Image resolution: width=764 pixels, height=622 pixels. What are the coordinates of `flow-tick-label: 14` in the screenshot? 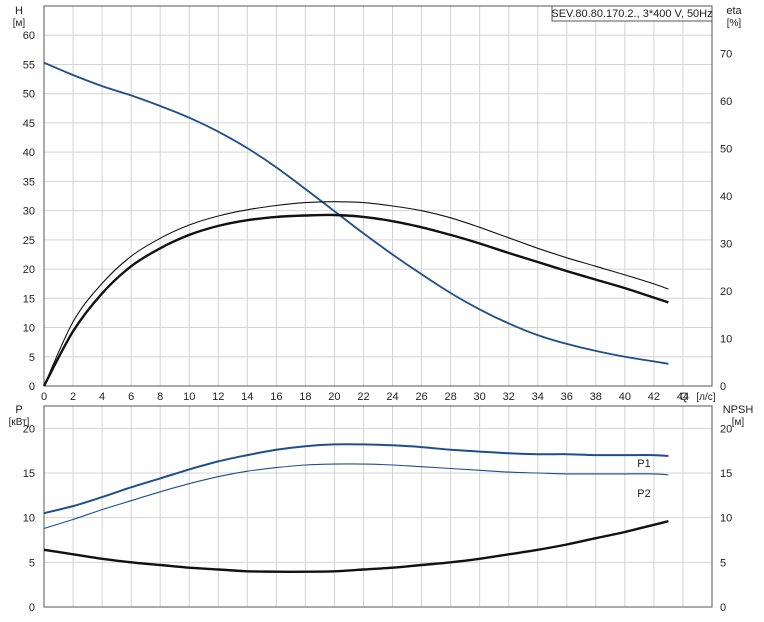 It's located at (247, 397).